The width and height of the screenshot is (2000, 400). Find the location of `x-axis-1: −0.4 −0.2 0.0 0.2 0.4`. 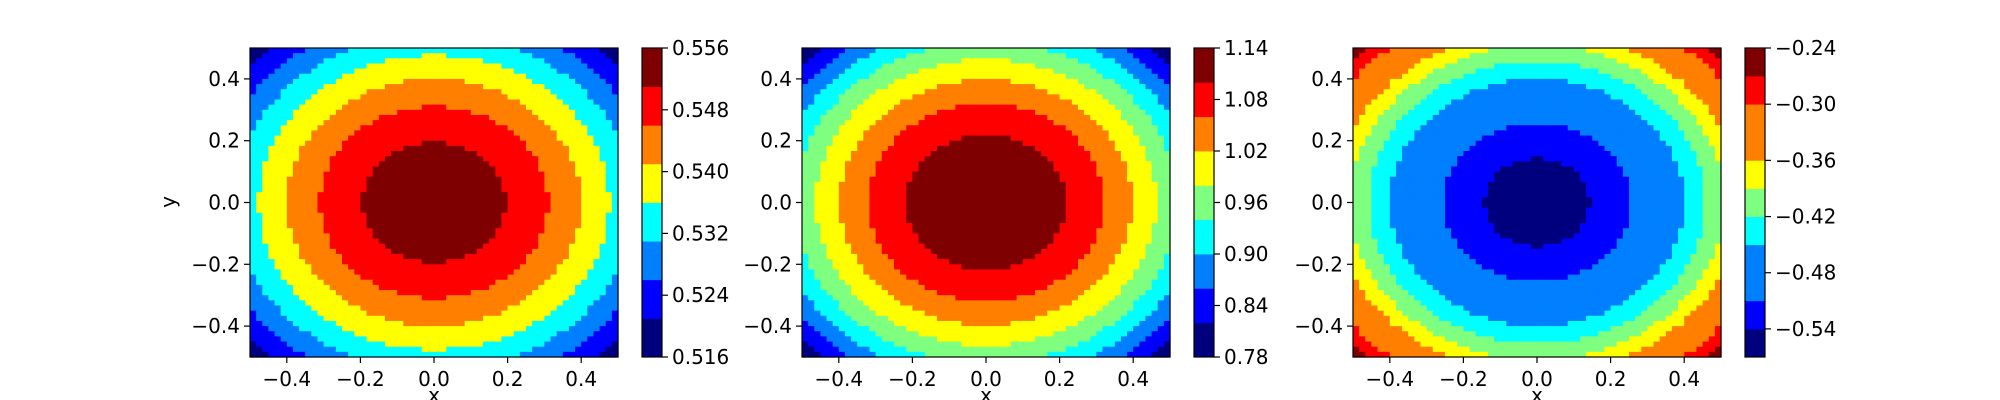

x-axis-1: −0.4 −0.2 0.0 0.2 0.4 is located at coordinates (430, 374).